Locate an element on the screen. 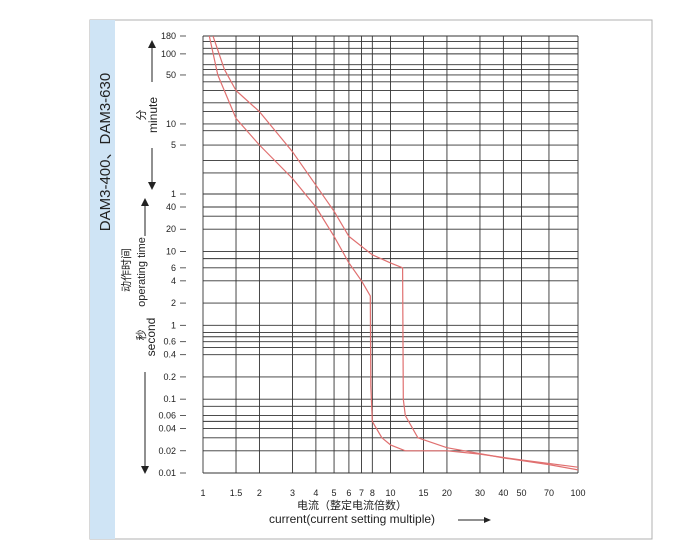 This screenshot has width=675, height=559. ylabel-time: operating time is located at coordinates (142, 272).